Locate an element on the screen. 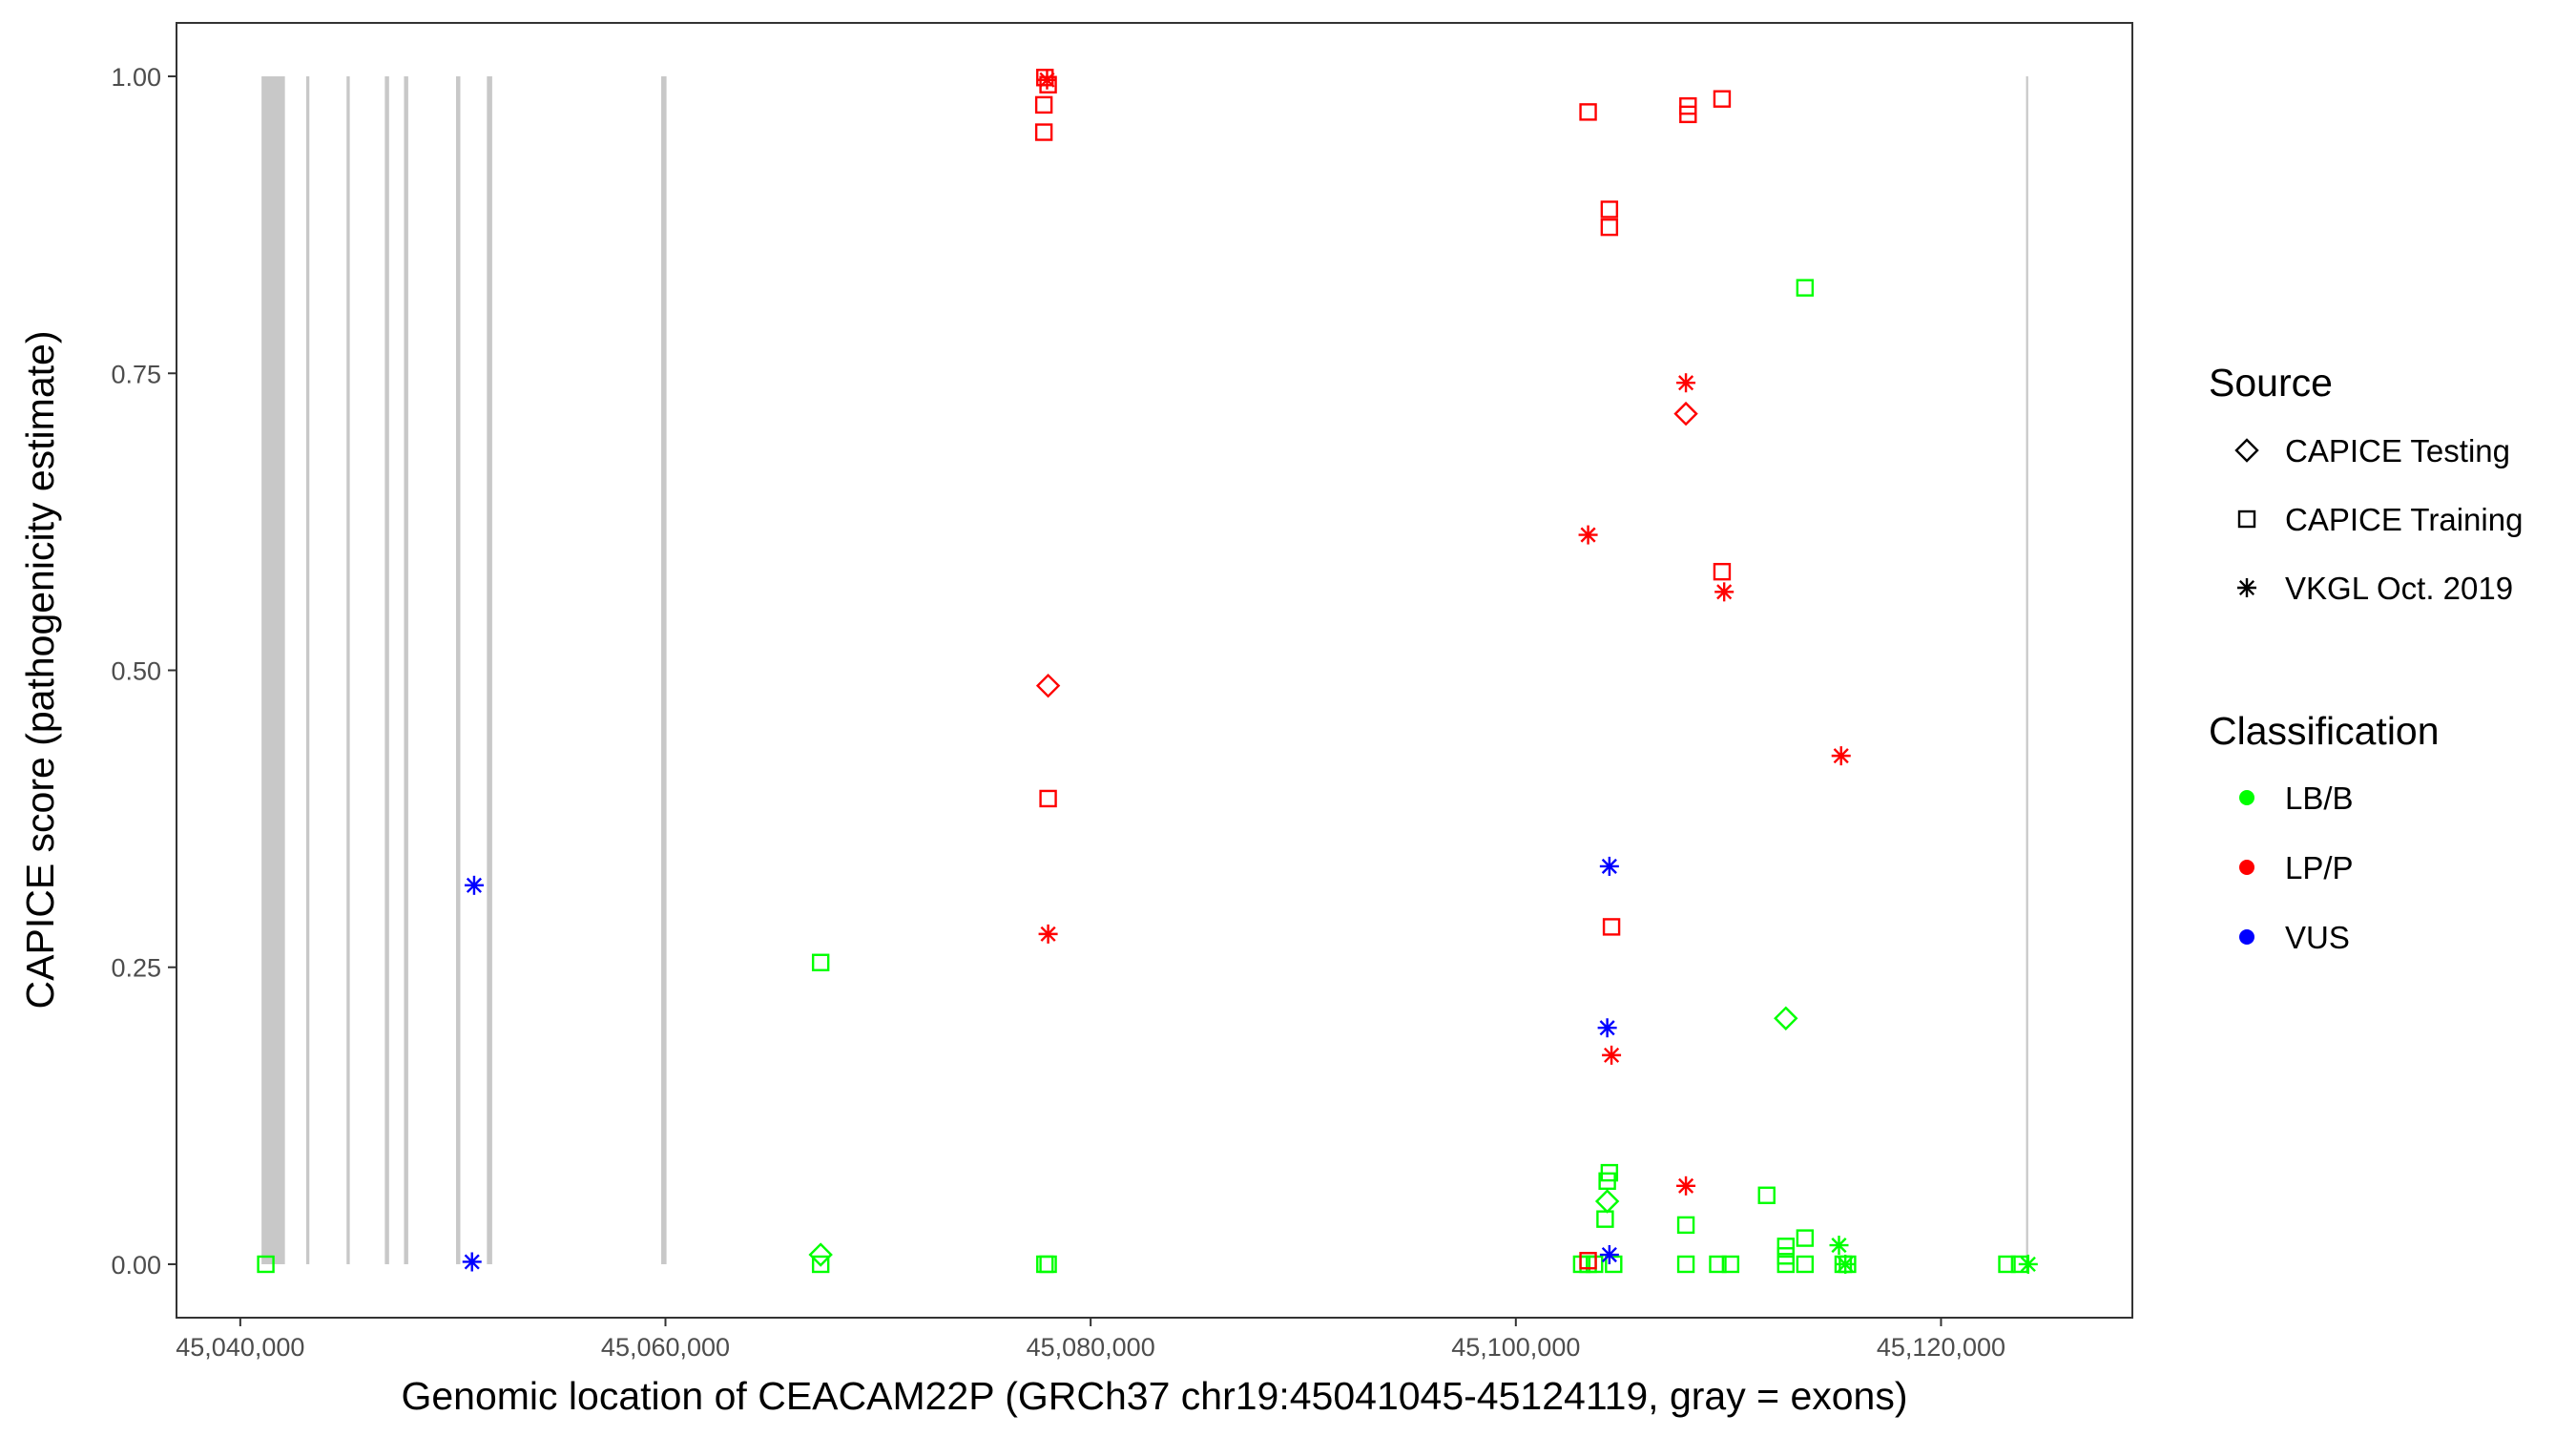 The image size is (2576, 1436). y-tick-label: 1.00 is located at coordinates (136, 77).